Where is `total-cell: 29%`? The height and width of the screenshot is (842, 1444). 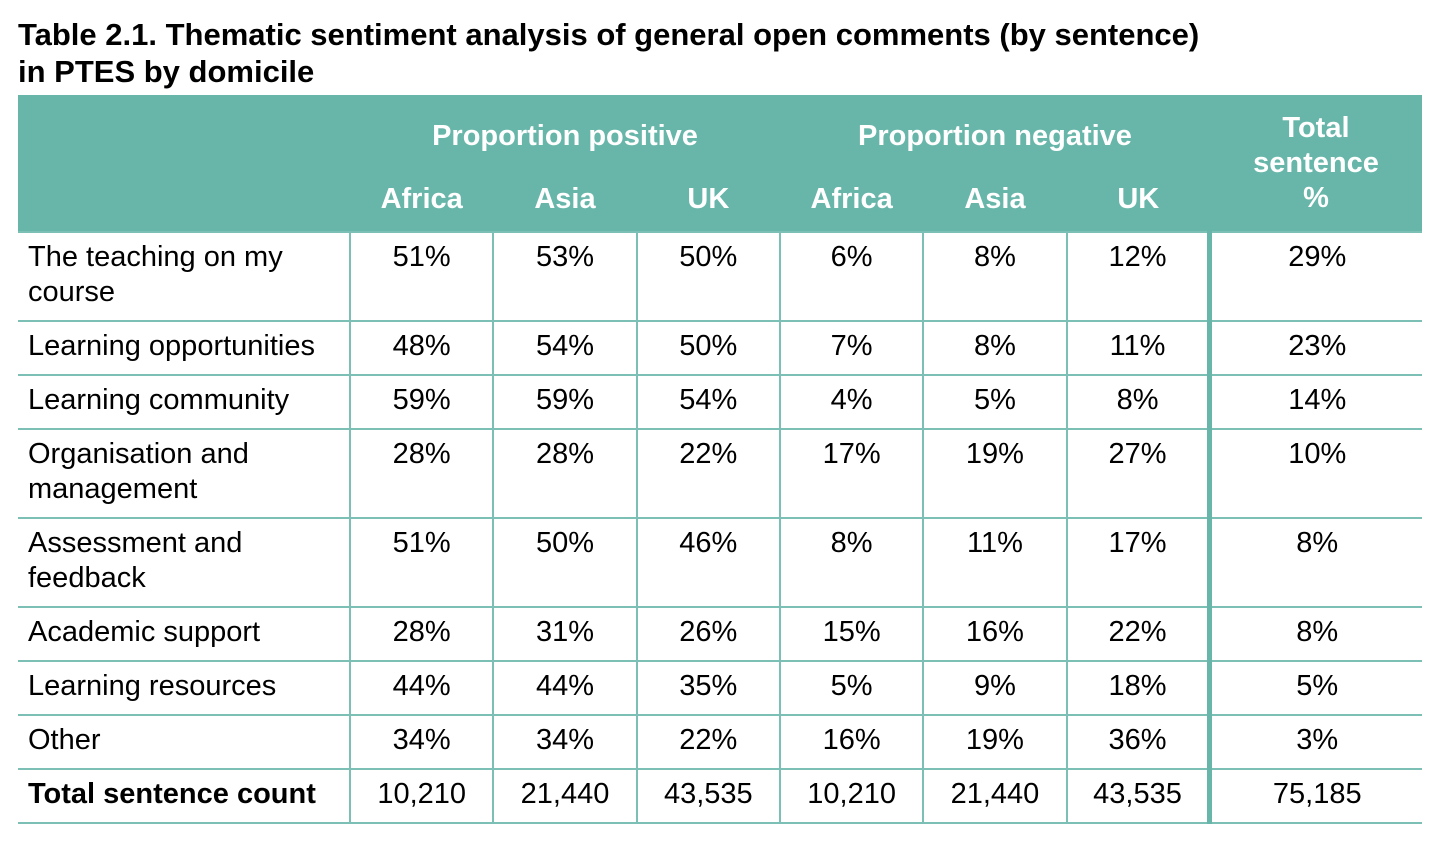
total-cell: 29% is located at coordinates (1314, 276).